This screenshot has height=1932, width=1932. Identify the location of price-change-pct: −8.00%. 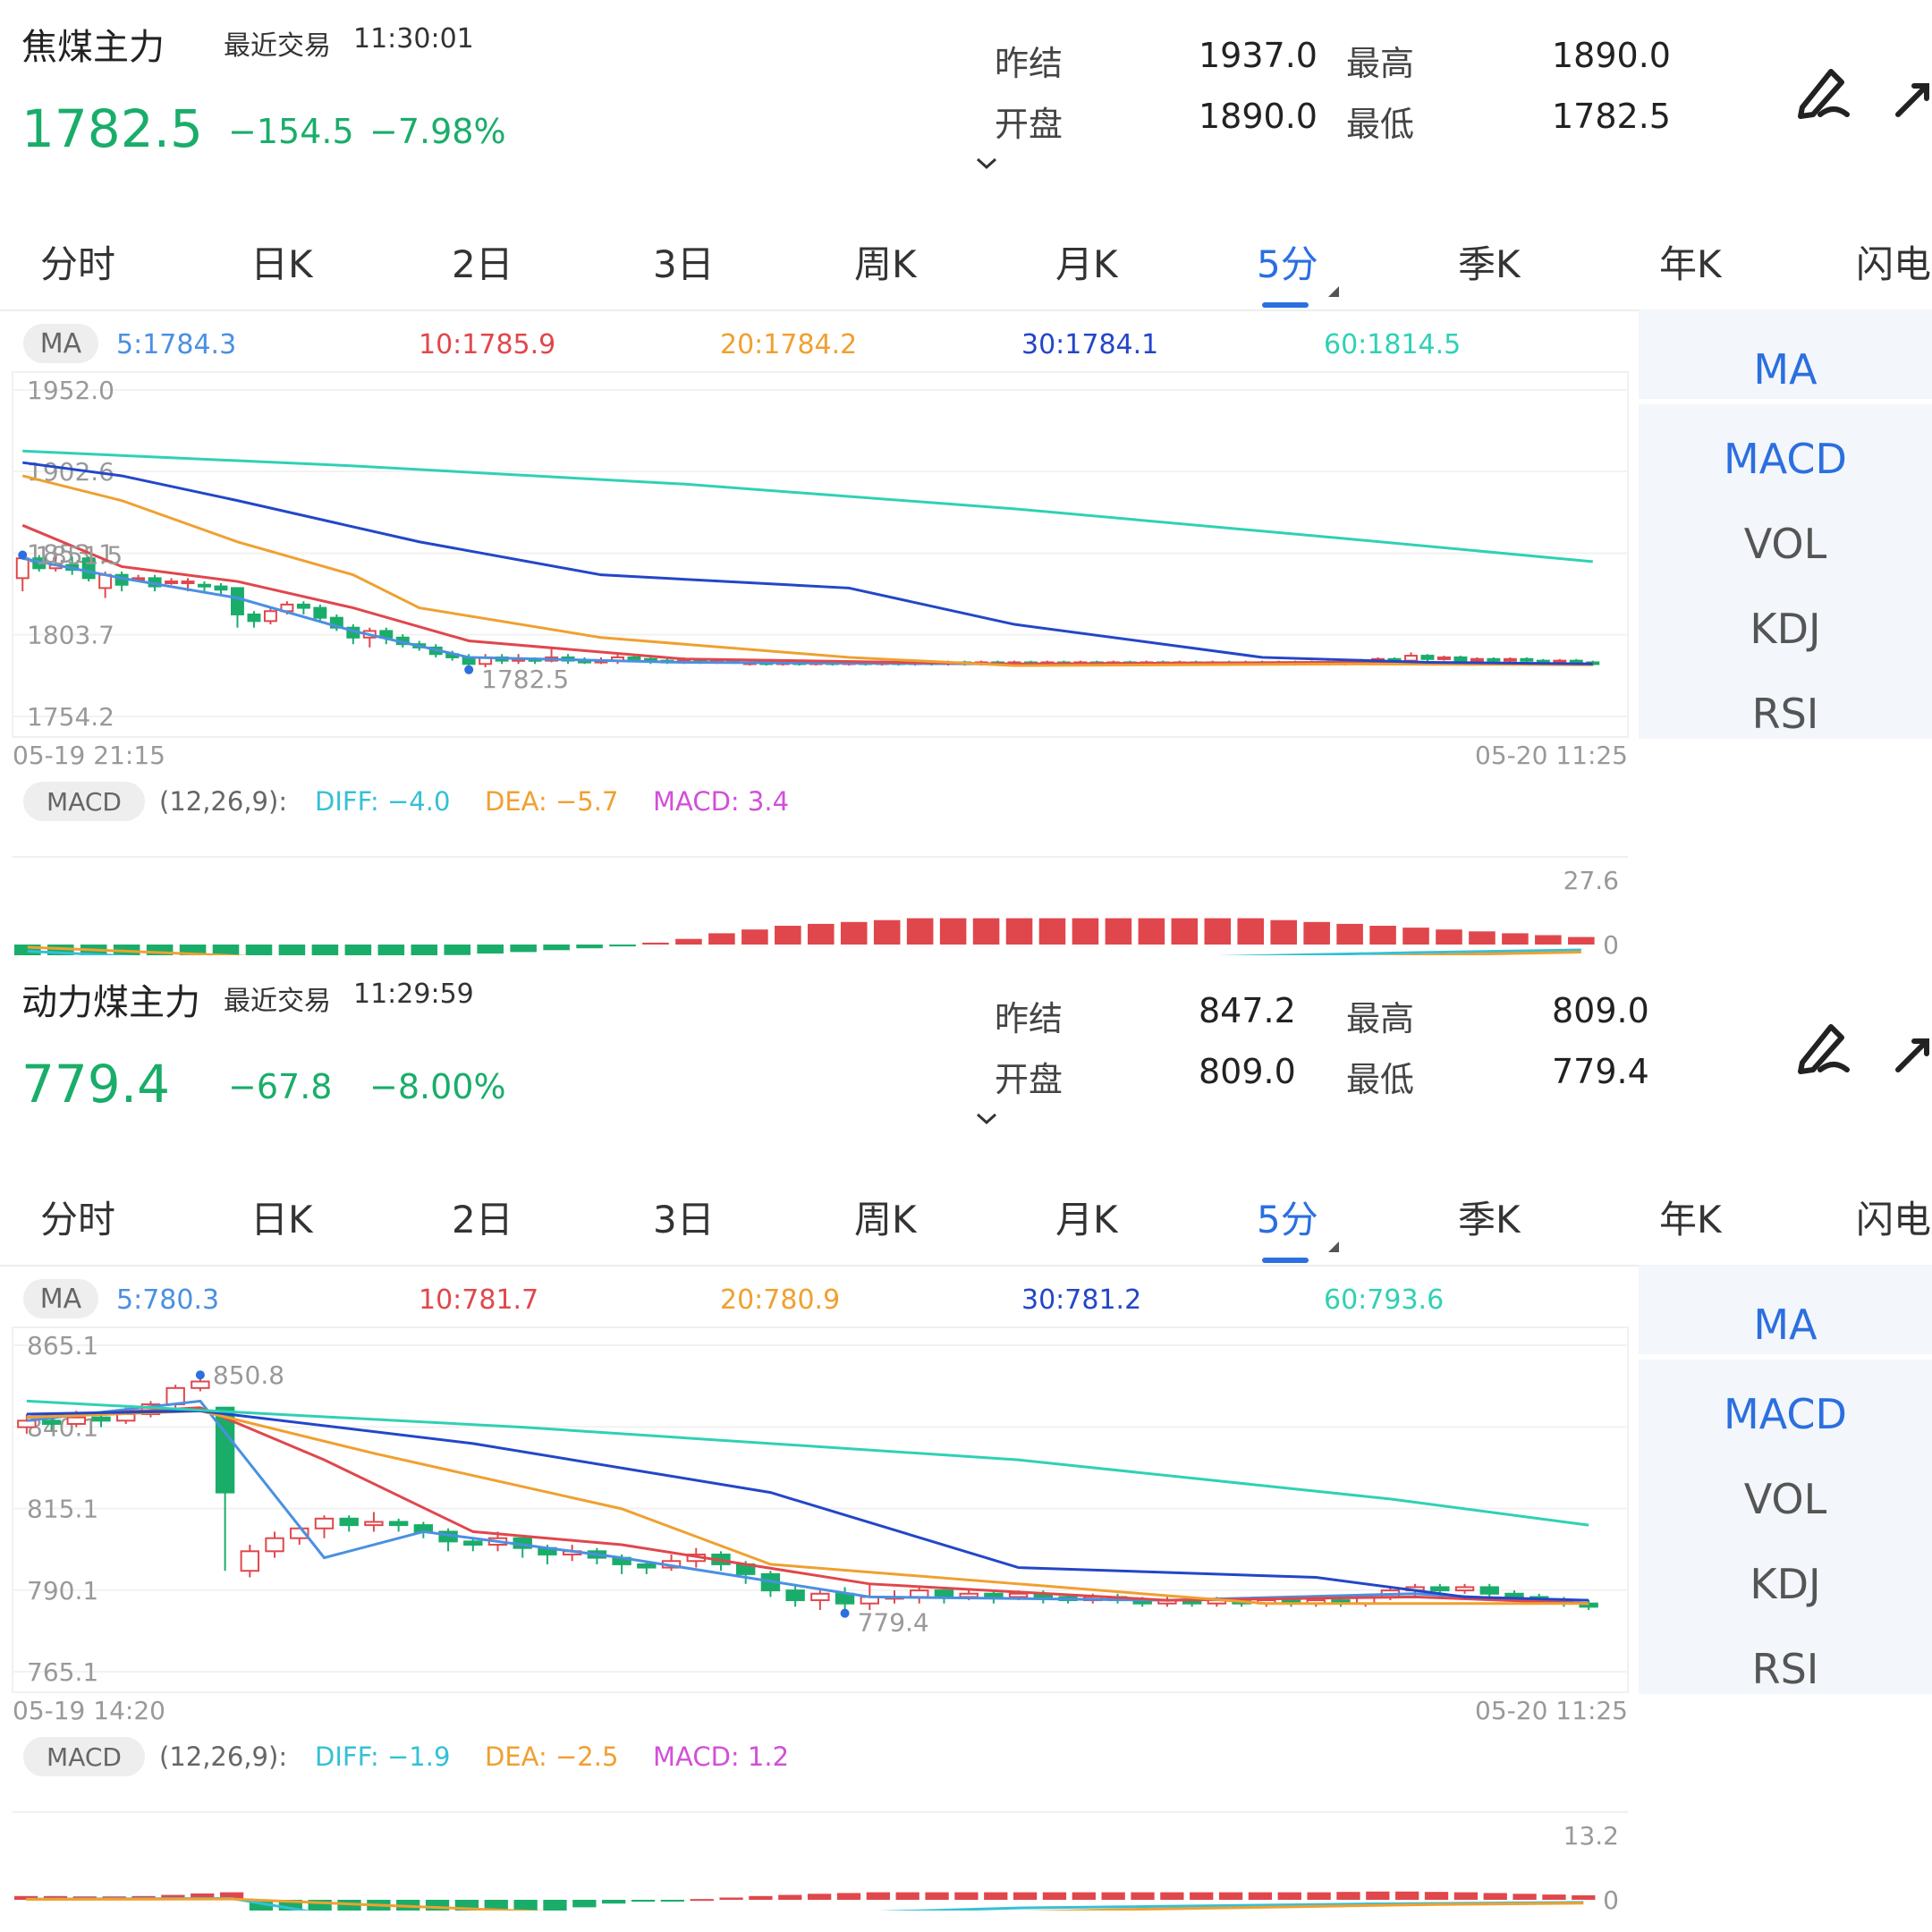
(437, 1086).